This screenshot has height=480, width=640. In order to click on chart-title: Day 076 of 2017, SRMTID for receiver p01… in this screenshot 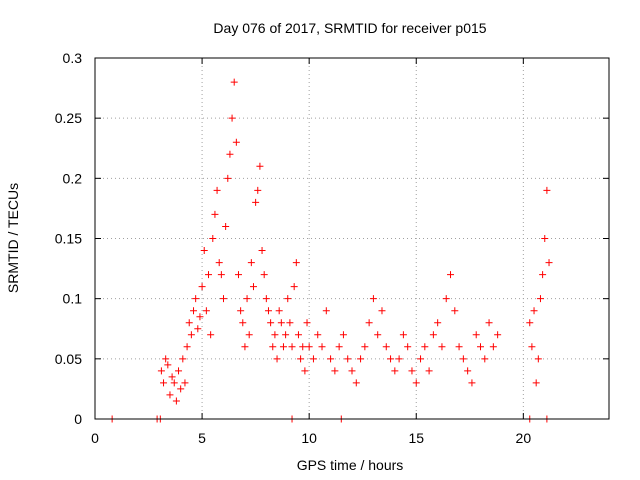, I will do `click(349, 28)`.